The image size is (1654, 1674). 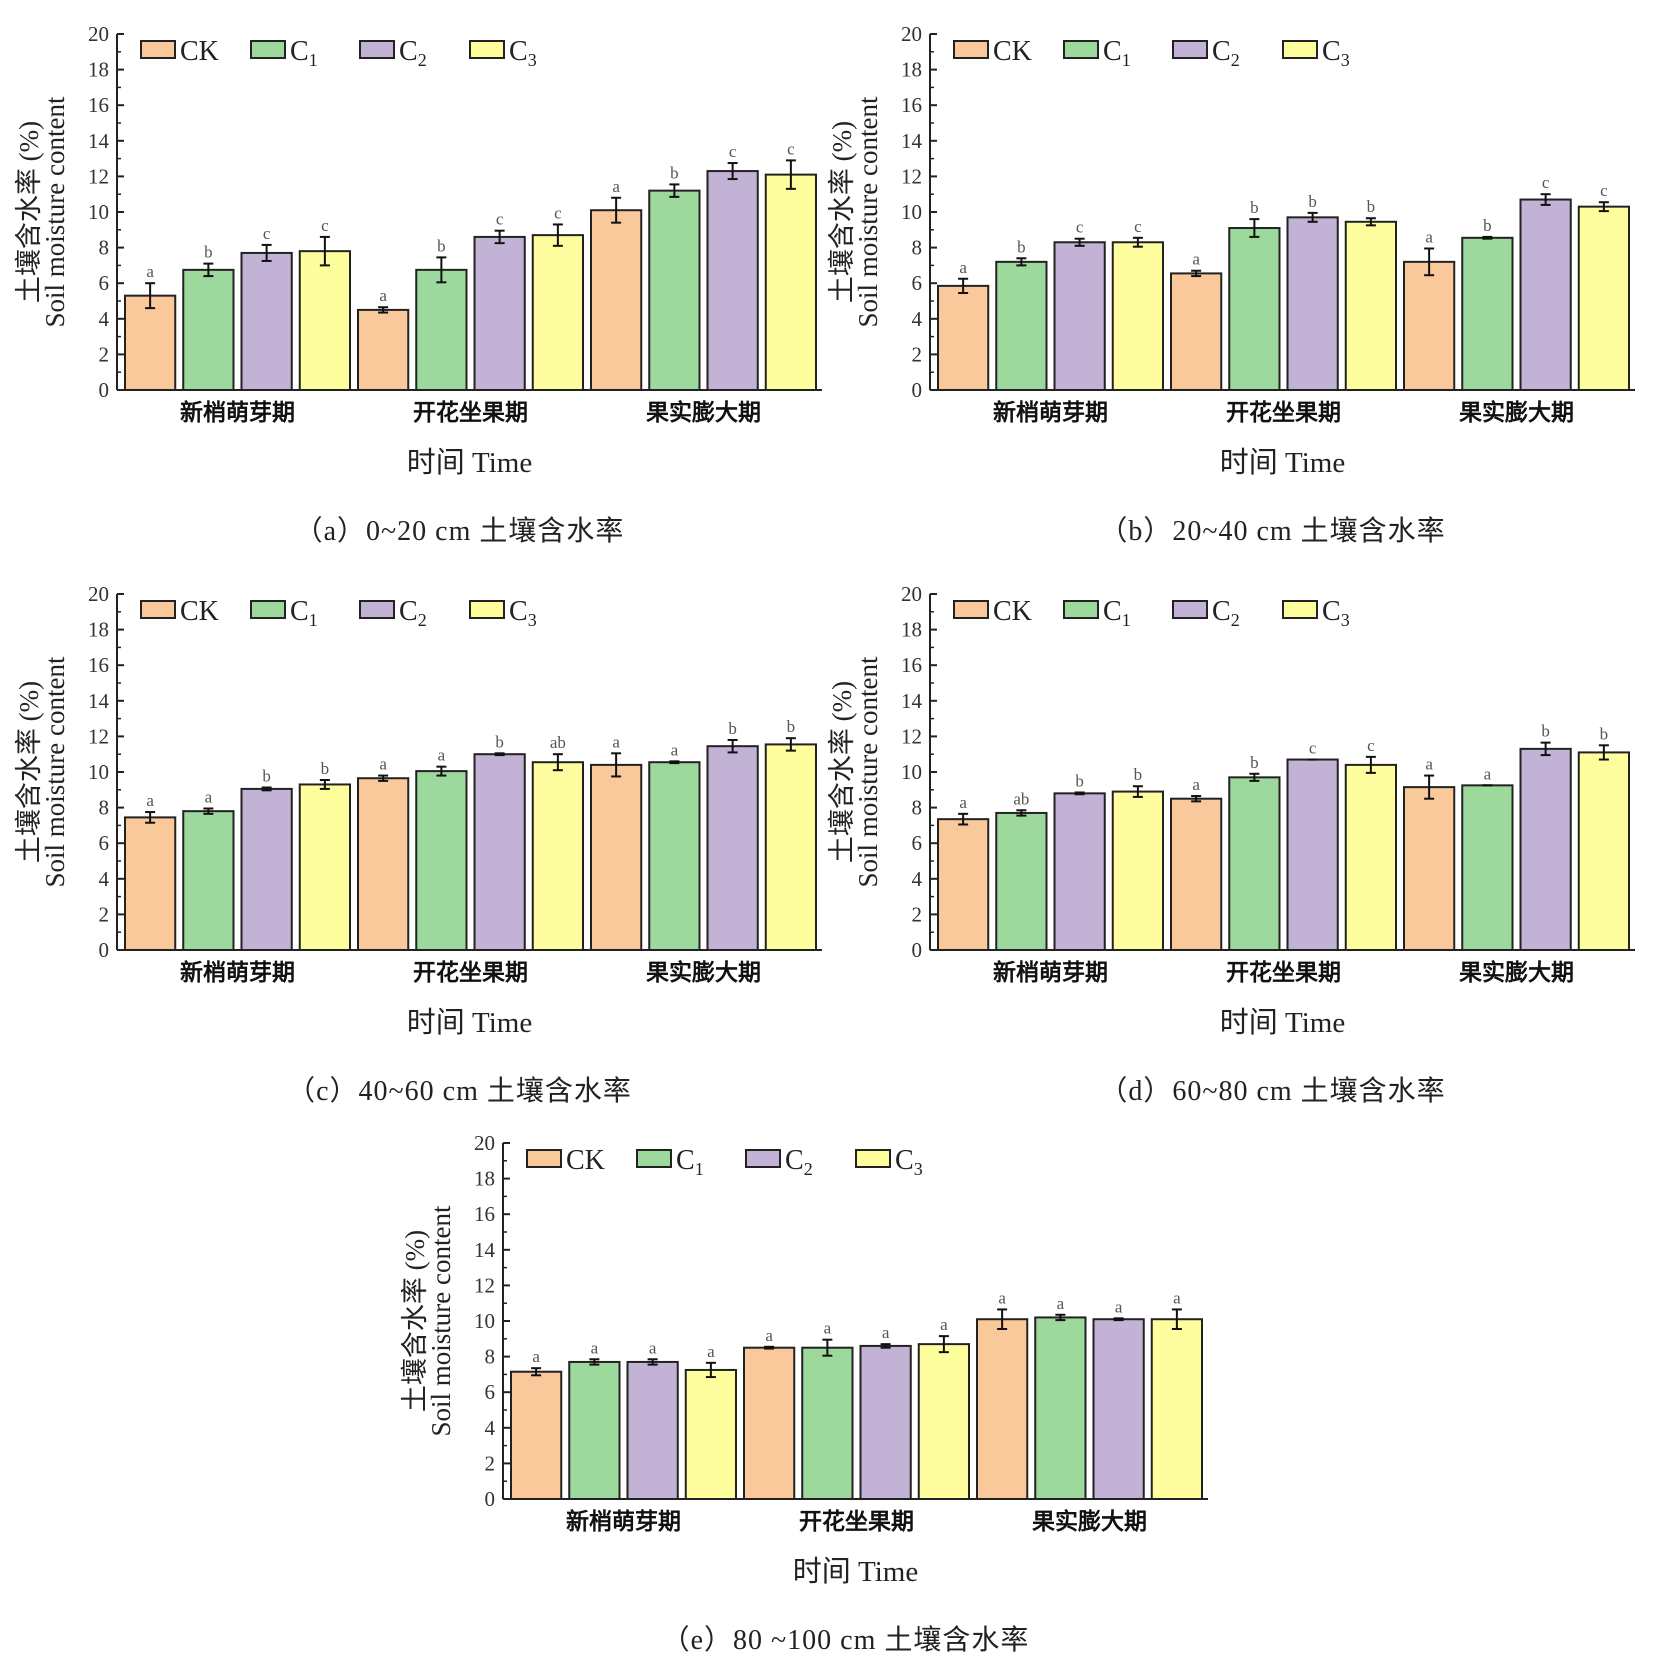 What do you see at coordinates (911, 176) in the screenshot?
I see `y-tick-label: 12` at bounding box center [911, 176].